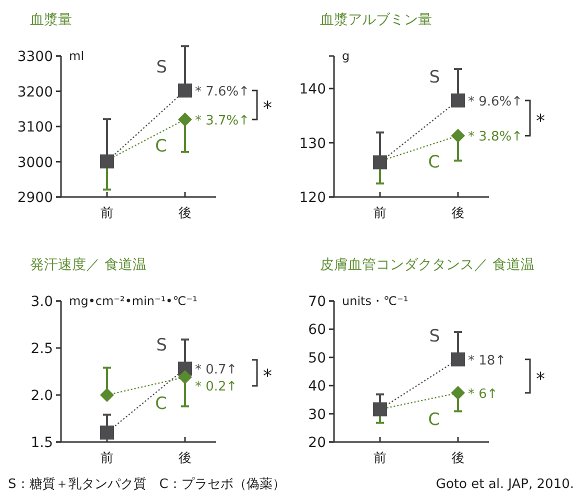 This screenshot has height=495, width=579. Describe the element at coordinates (317, 443) in the screenshot. I see `y-tick-label: 20` at that location.